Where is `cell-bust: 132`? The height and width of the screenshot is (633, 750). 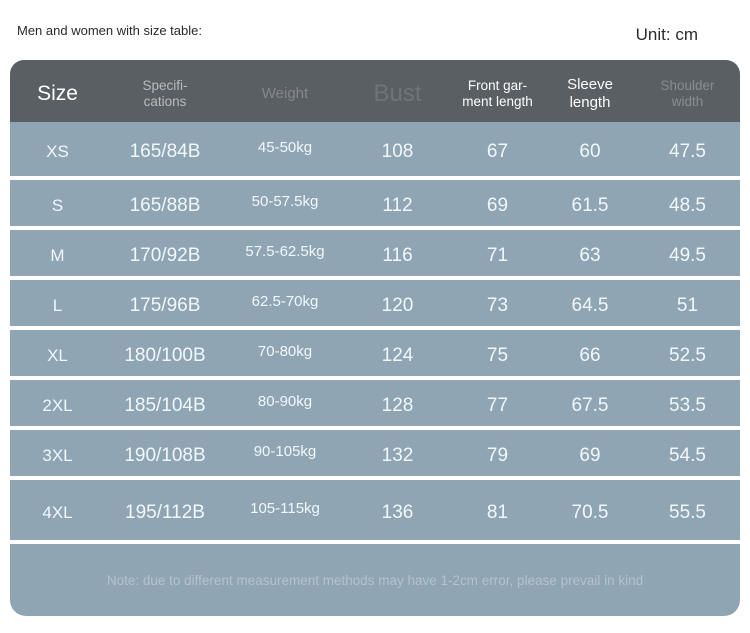 cell-bust: 132 is located at coordinates (397, 455).